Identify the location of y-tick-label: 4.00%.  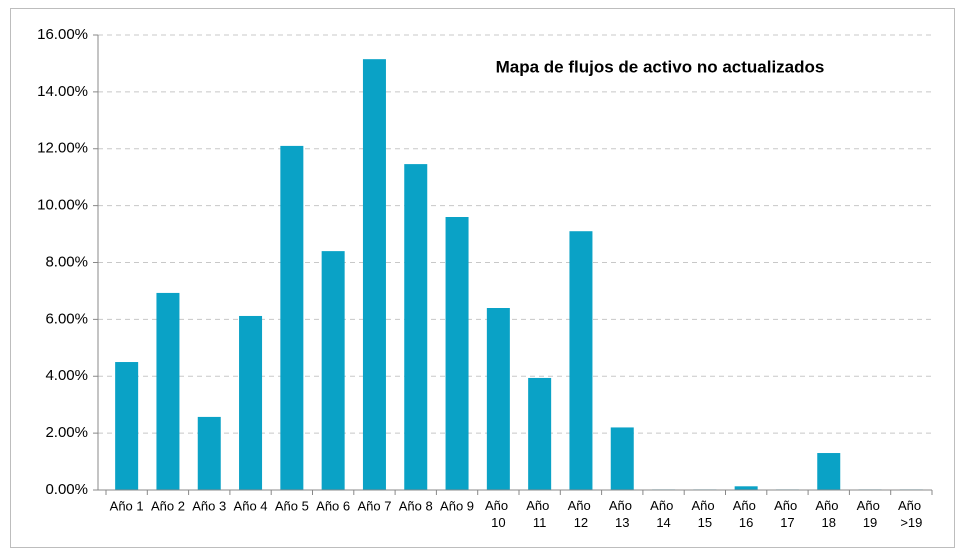
(66, 375).